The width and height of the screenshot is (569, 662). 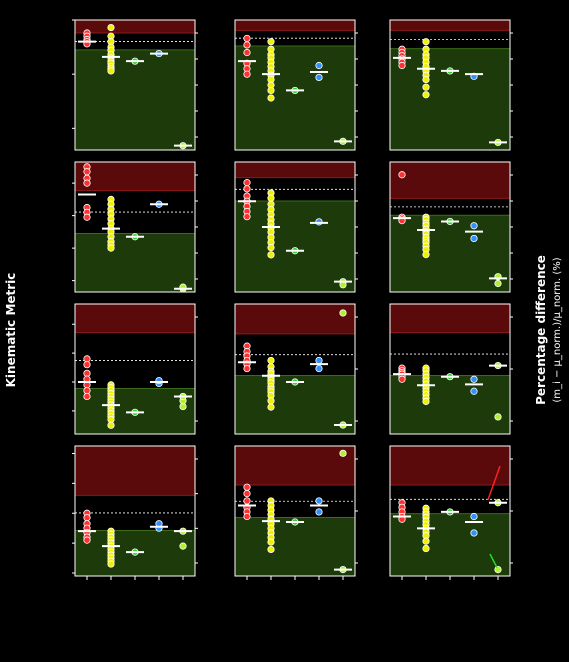 I want to click on right-axis-title: Percentage difference, so click(x=541, y=330).